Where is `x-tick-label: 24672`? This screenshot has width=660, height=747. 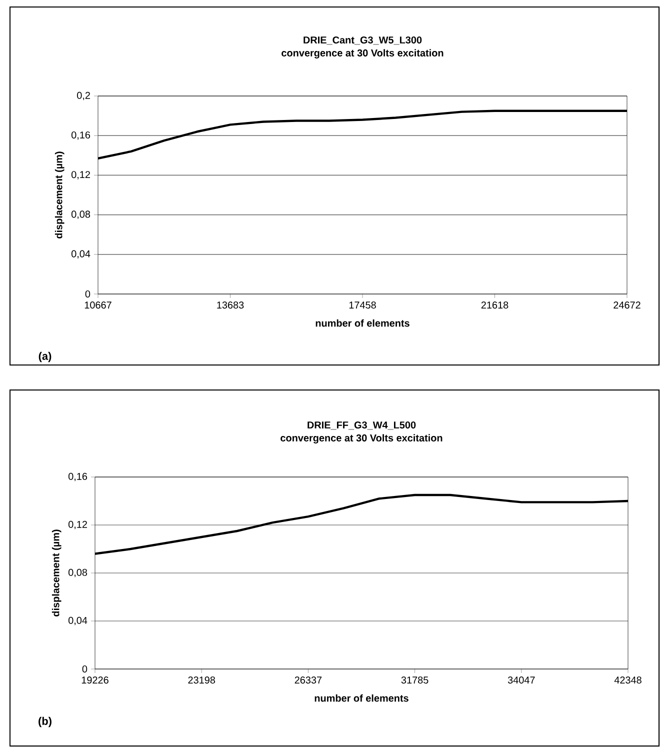 x-tick-label: 24672 is located at coordinates (627, 305).